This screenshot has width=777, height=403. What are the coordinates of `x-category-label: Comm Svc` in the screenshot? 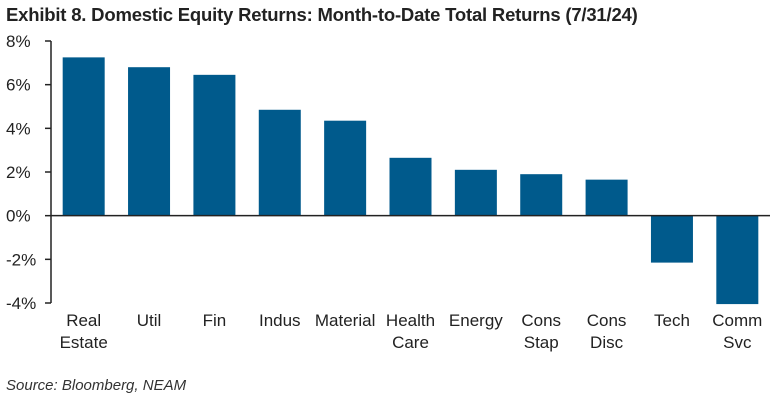 It's located at (737, 331).